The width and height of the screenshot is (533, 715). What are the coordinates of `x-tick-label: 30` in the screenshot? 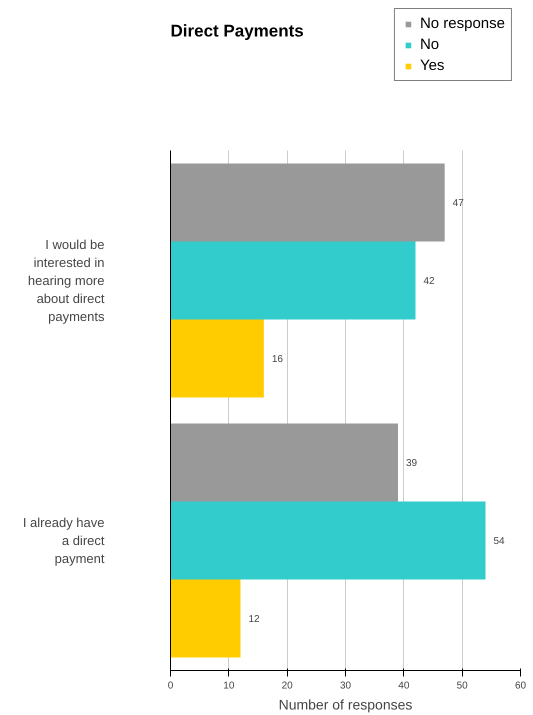 It's located at (346, 686).